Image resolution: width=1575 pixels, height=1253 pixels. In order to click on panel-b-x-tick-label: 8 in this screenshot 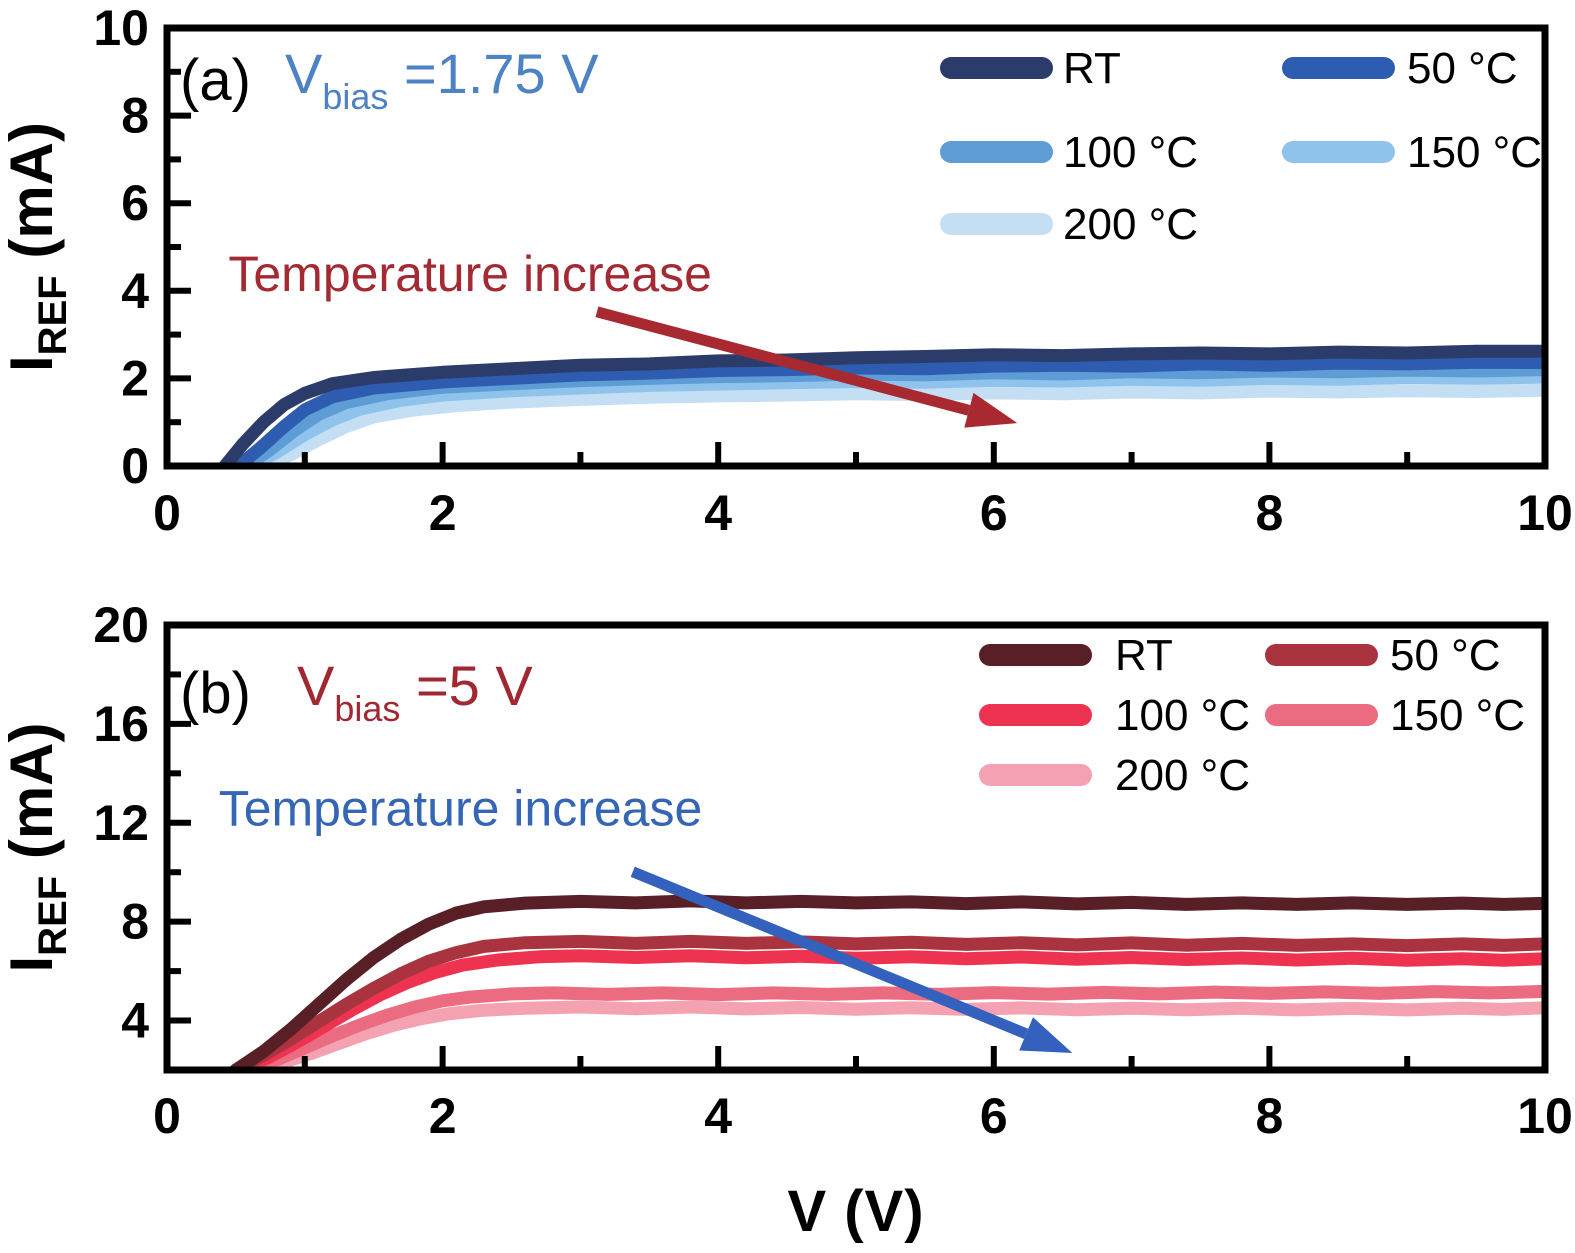, I will do `click(1269, 1116)`.